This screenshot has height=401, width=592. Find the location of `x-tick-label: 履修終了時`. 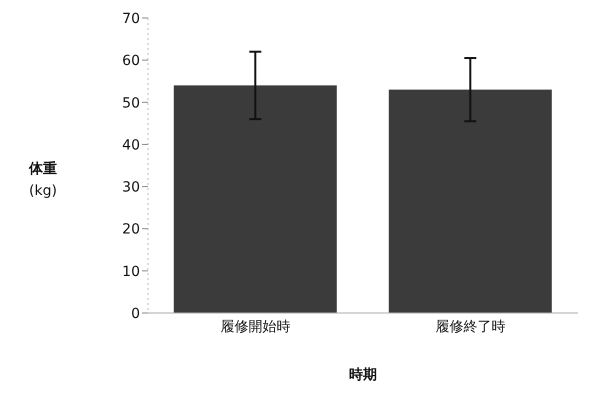

x-tick-label: 履修終了時 is located at coordinates (471, 326).